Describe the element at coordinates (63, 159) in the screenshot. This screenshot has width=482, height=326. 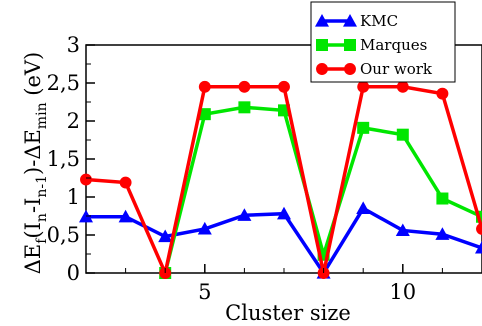
I see `y-tick-label: 1,5` at that location.